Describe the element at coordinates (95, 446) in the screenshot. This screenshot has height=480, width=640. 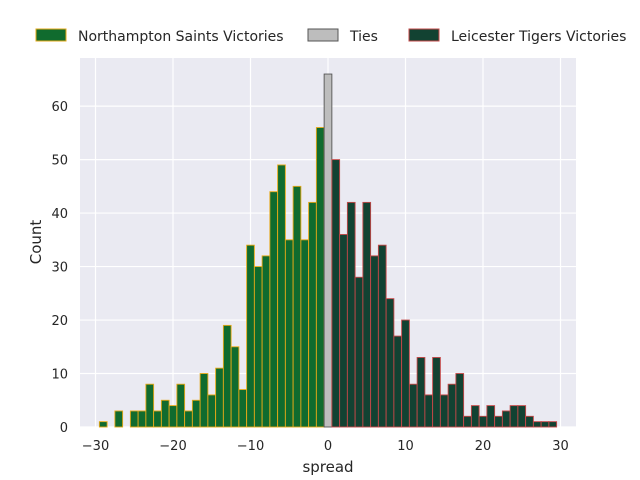
I see `x-tick-label: −30` at that location.